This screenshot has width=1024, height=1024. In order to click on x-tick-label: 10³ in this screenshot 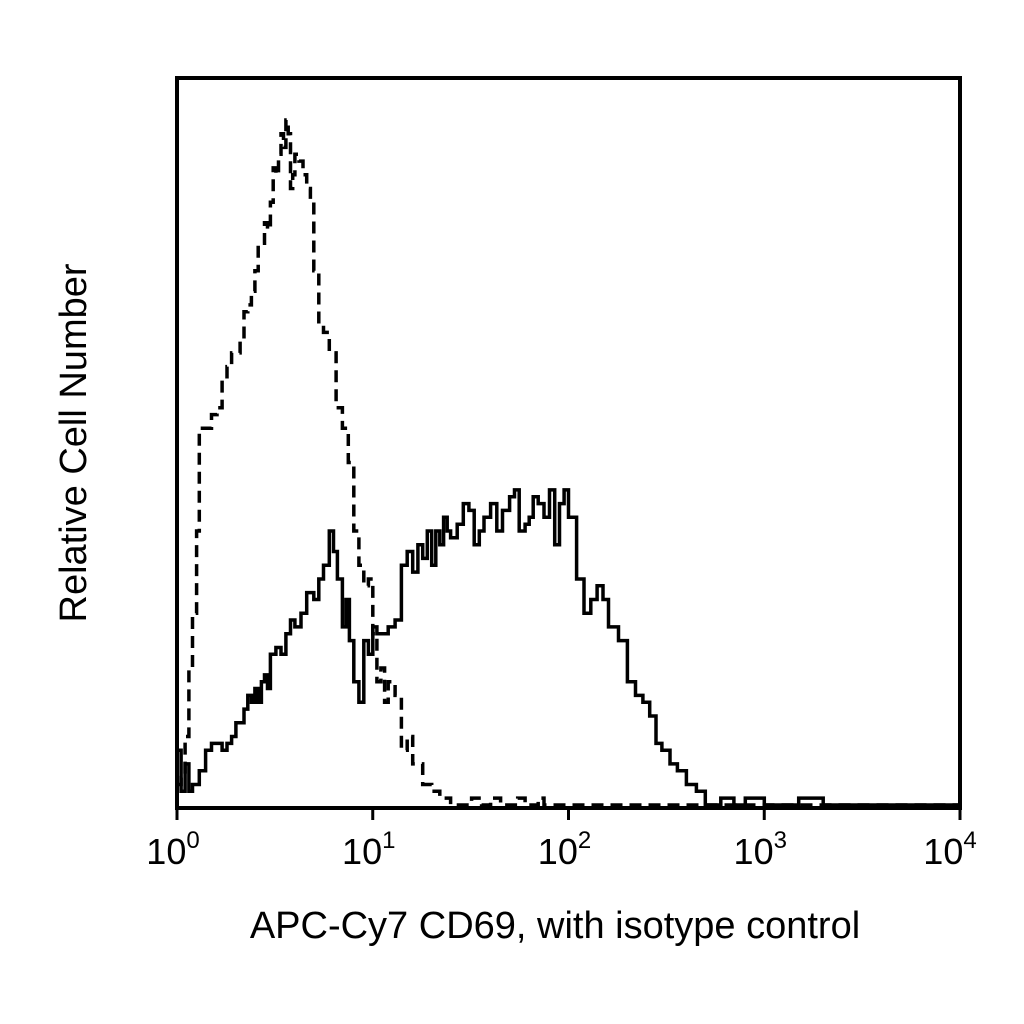, I will do `click(760, 849)`.